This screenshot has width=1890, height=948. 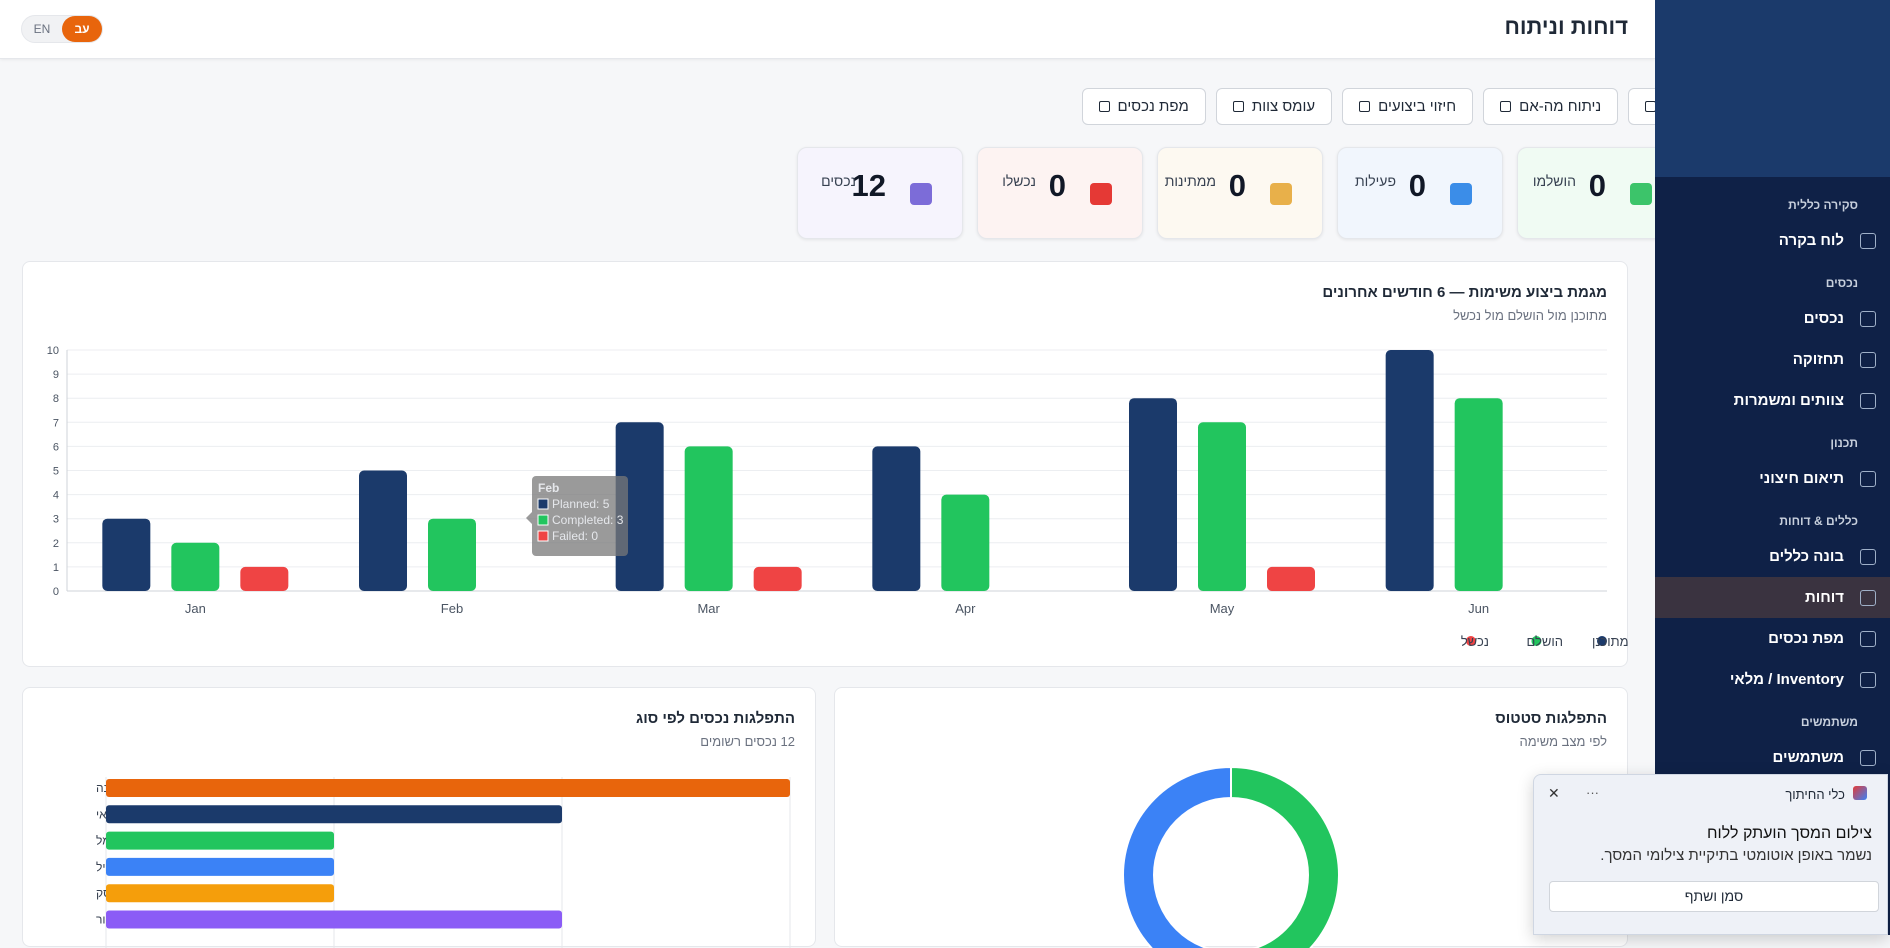 I want to click on donut-chart, so click(x=1231, y=856).